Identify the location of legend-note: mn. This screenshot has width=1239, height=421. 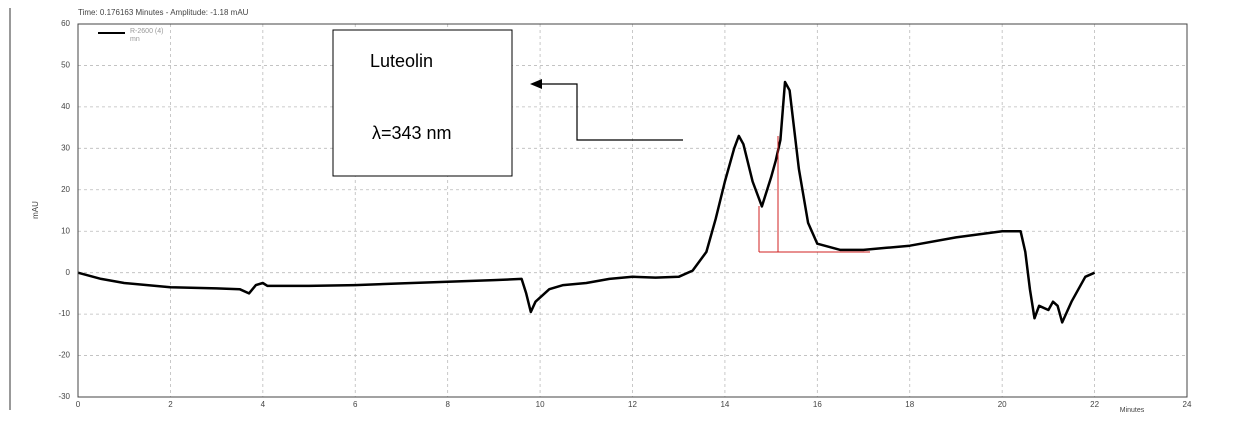
(135, 39).